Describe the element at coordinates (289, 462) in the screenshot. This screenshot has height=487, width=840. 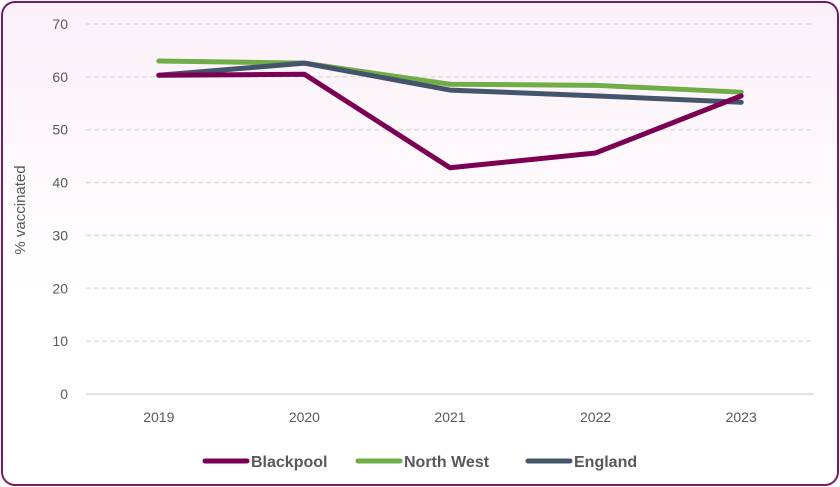
I see `legend-label: Blackpool` at that location.